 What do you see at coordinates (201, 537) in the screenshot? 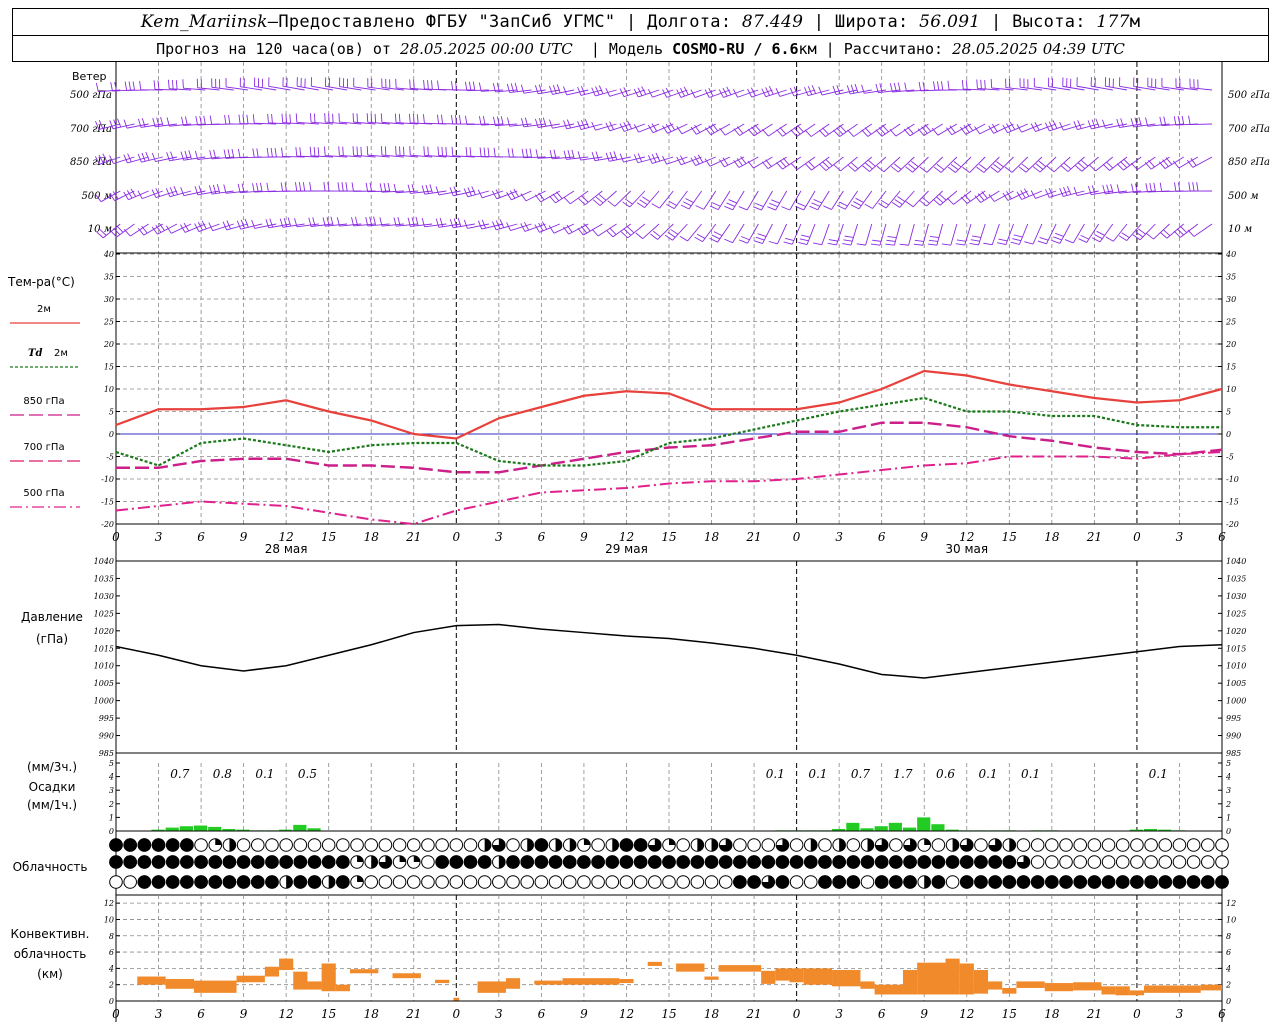
I see `x-tick-label: 6` at bounding box center [201, 537].